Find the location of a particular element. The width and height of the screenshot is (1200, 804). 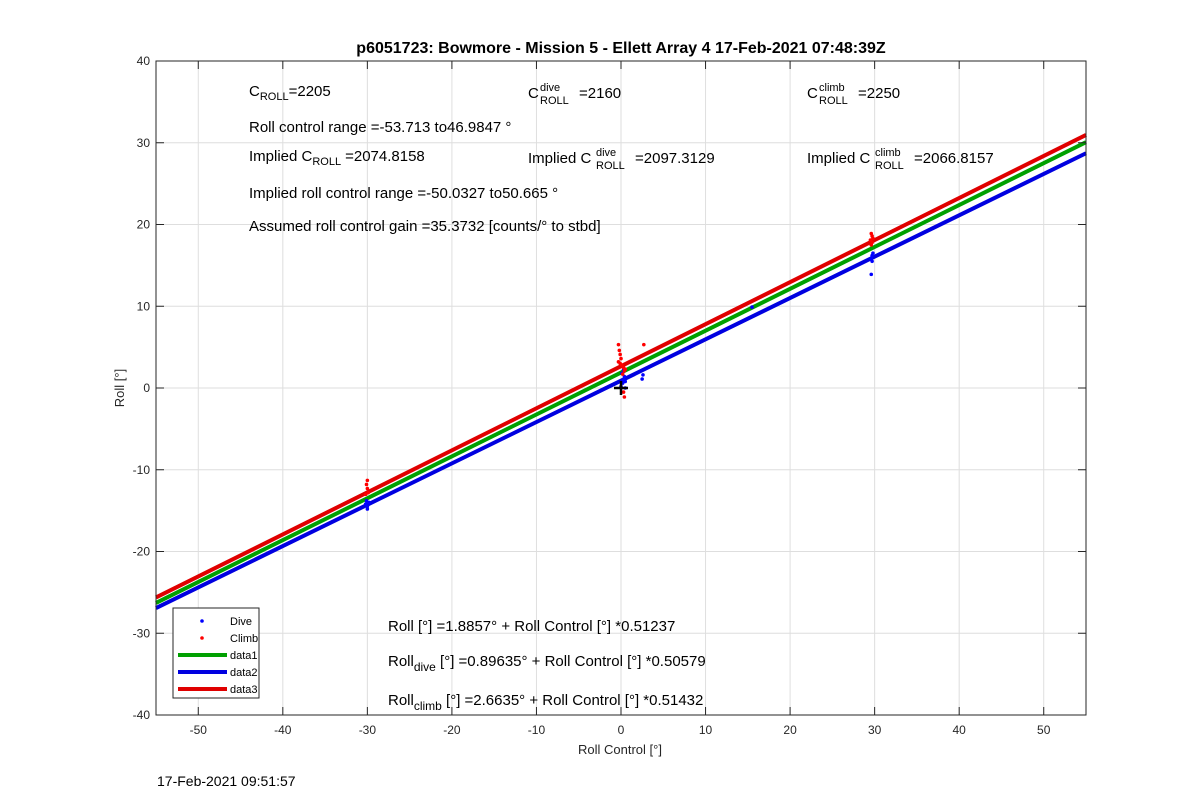

footer-timestamp: 17-Feb-2021 09:51:57 is located at coordinates (226, 781).